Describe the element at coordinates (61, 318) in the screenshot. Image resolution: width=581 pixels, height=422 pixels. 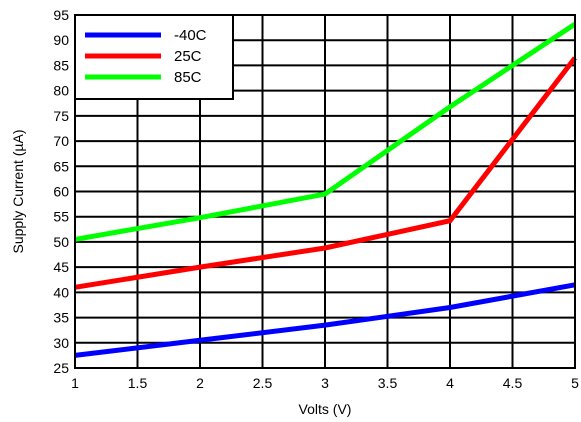
I see `y-tick-label: 35` at that location.